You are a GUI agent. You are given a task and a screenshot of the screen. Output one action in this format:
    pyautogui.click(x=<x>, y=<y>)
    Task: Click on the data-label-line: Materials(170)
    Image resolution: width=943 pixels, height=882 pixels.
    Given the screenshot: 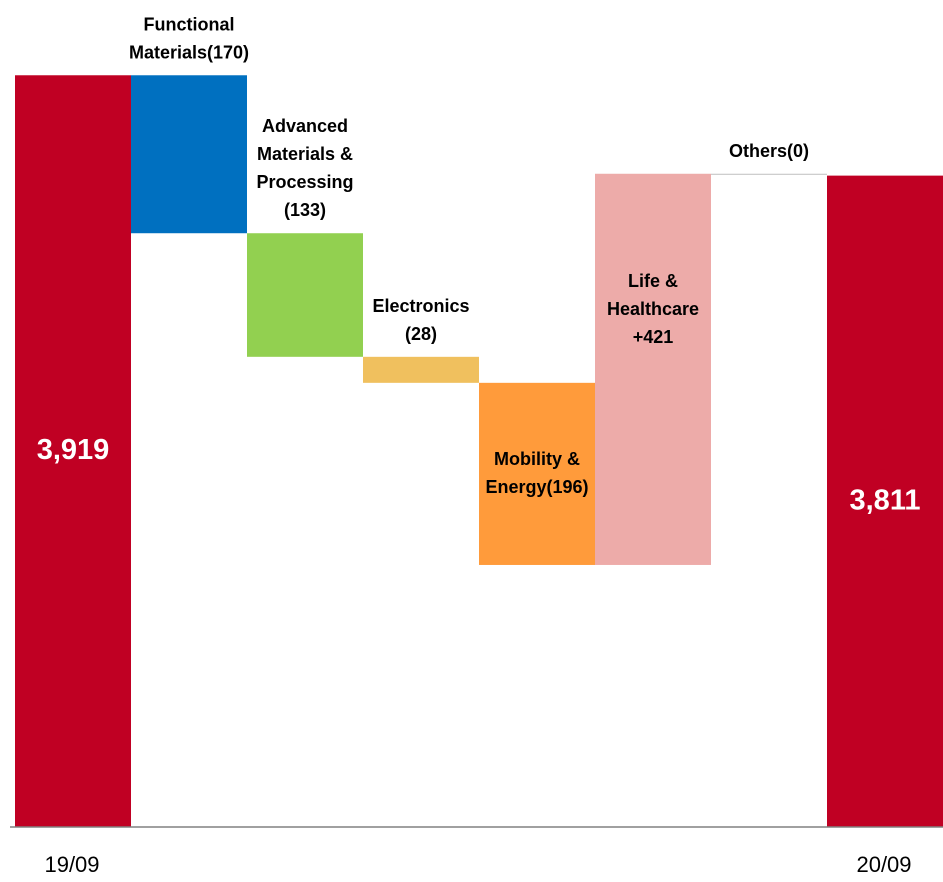 What is the action you would take?
    pyautogui.click(x=189, y=52)
    